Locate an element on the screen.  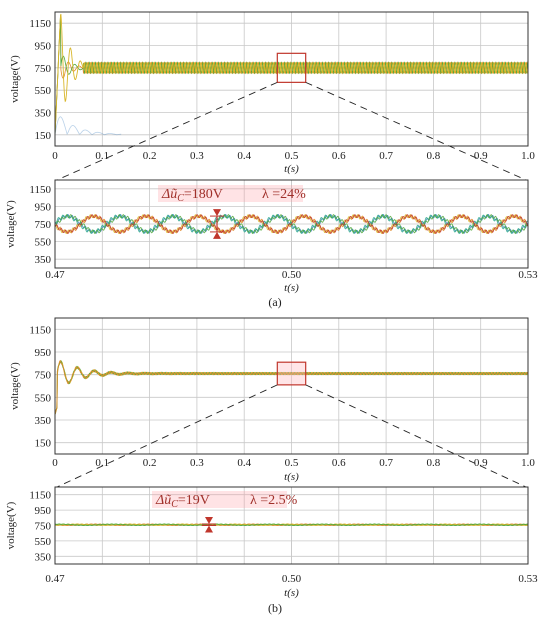
caption-a: (a) is located at coordinates (274, 302).